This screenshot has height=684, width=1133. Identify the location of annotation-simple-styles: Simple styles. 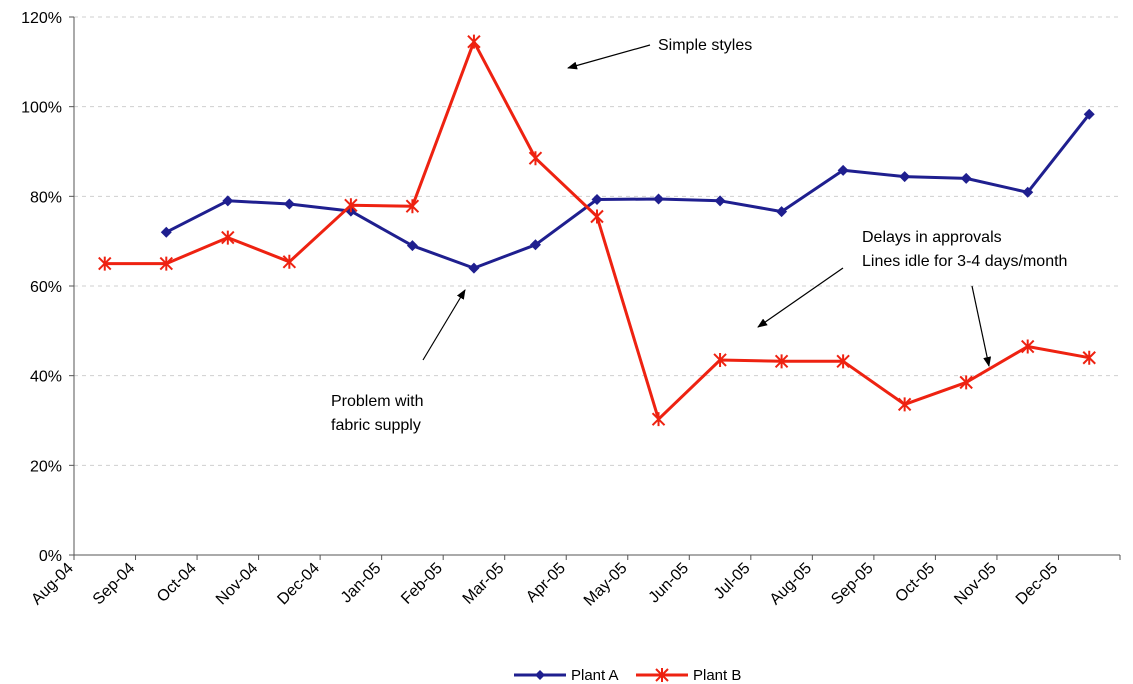
(705, 45).